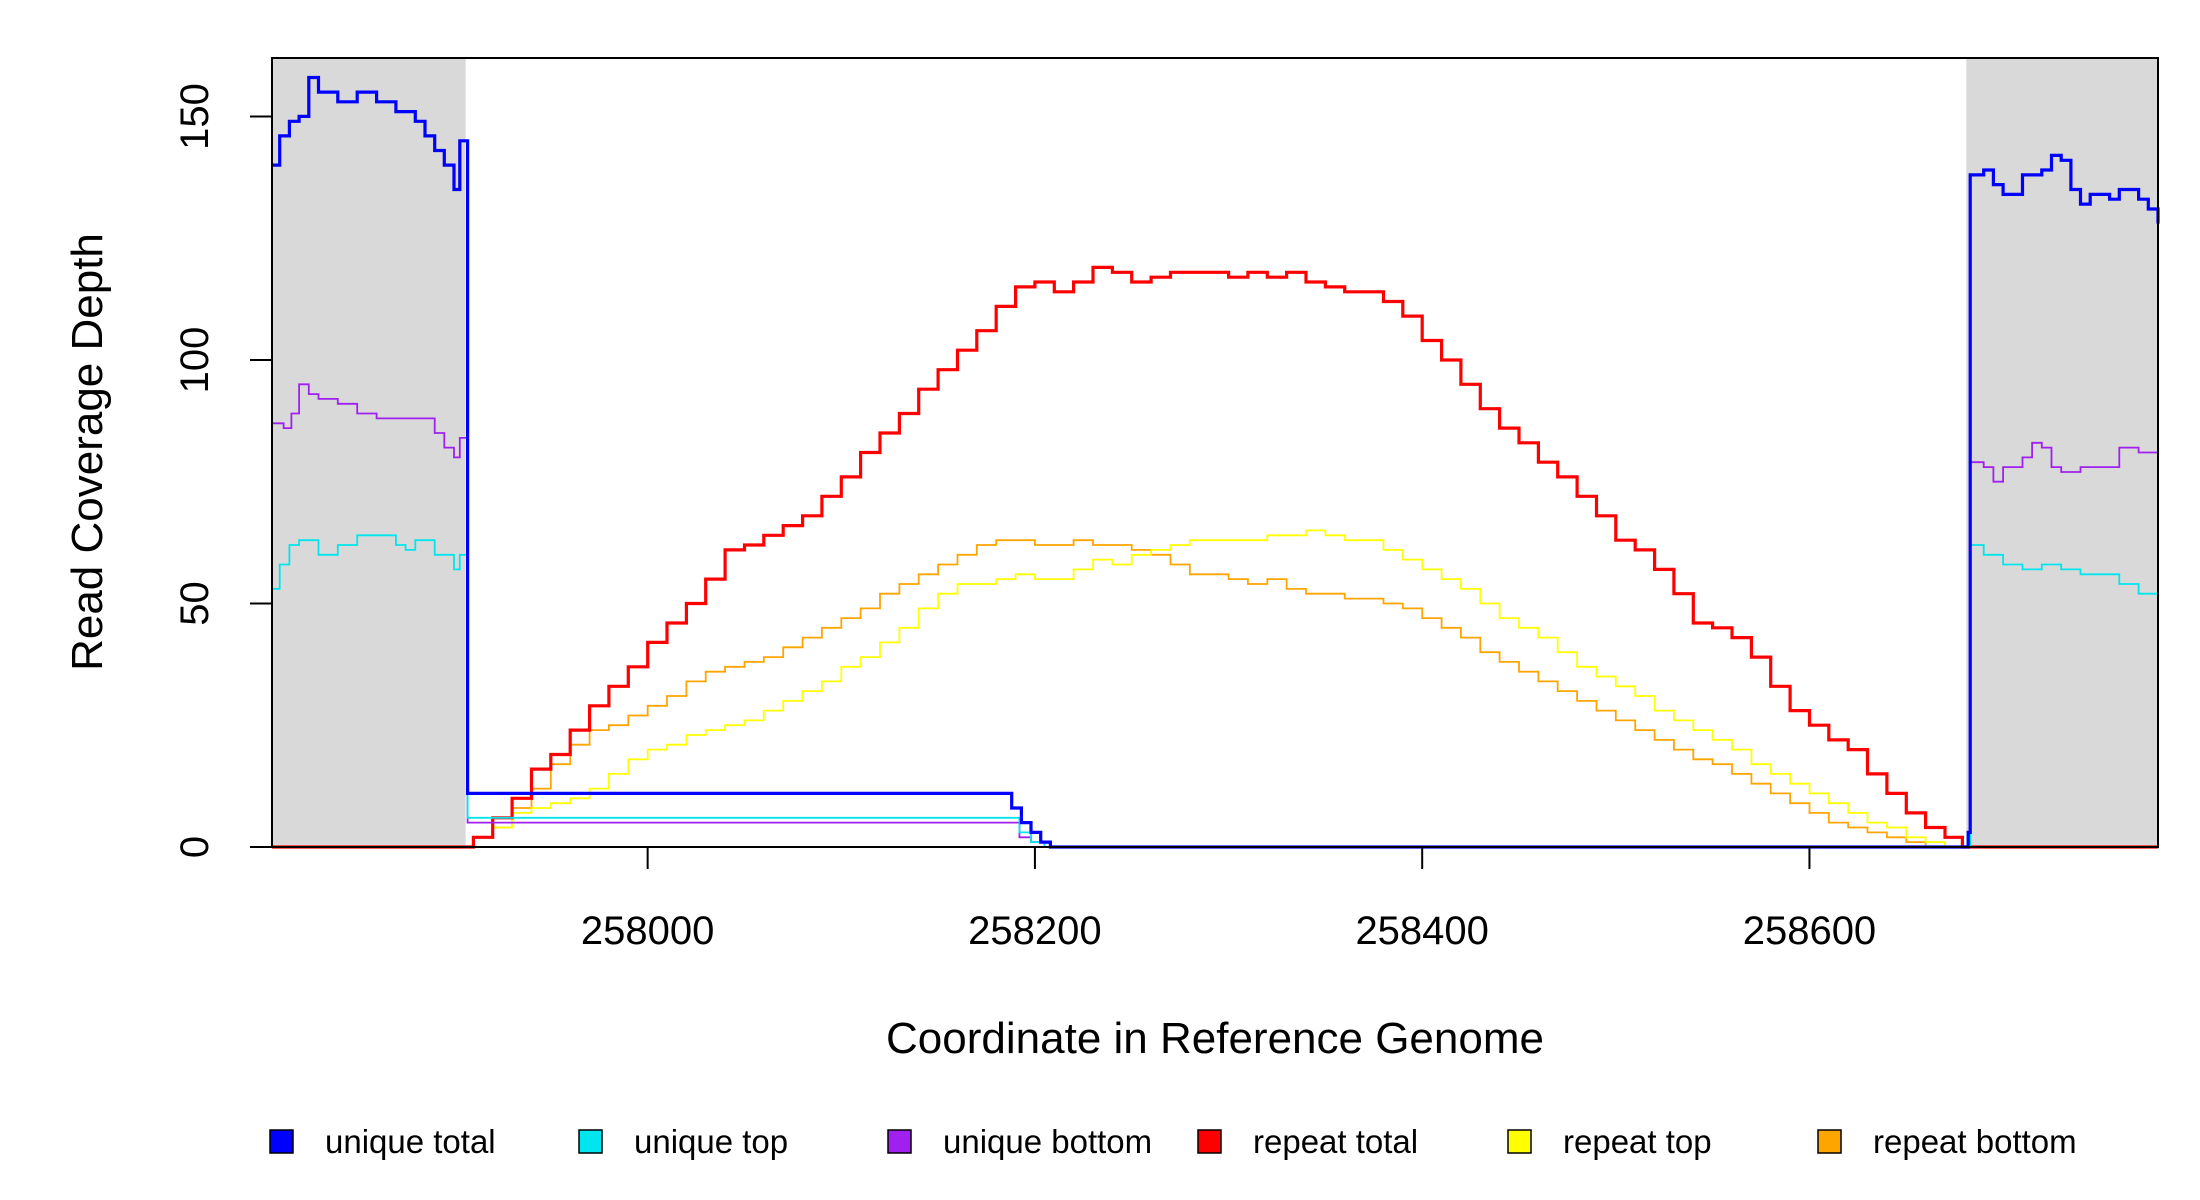 This screenshot has height=1200, width=2200. What do you see at coordinates (1809, 931) in the screenshot?
I see `x-tick-label-258600: 258600` at bounding box center [1809, 931].